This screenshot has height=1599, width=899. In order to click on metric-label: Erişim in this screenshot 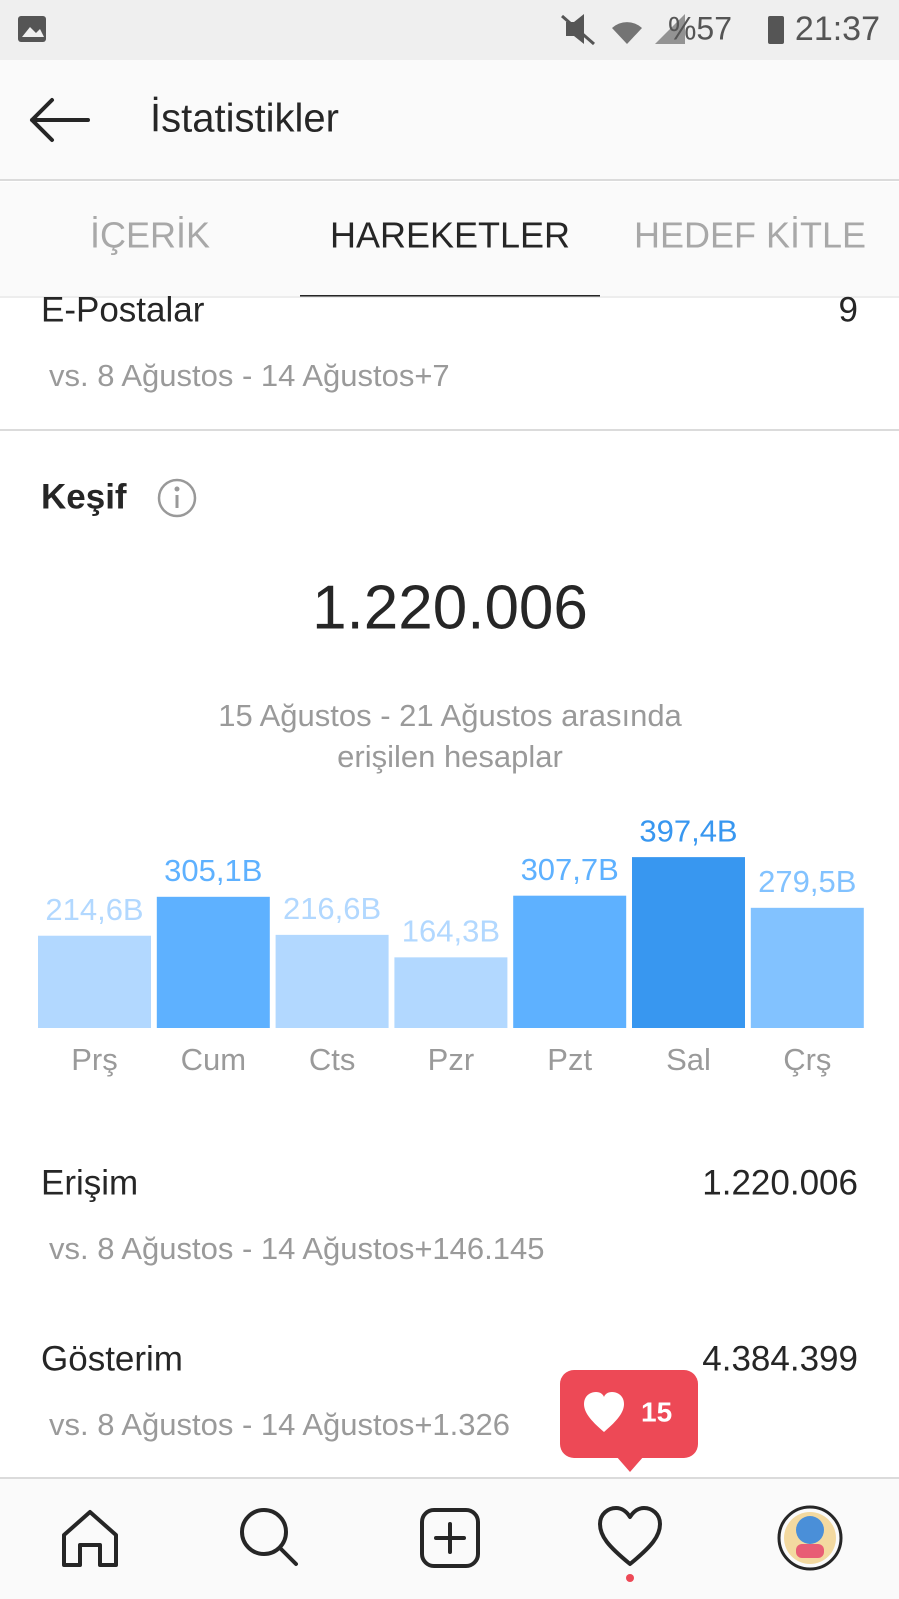, I will do `click(89, 1182)`.